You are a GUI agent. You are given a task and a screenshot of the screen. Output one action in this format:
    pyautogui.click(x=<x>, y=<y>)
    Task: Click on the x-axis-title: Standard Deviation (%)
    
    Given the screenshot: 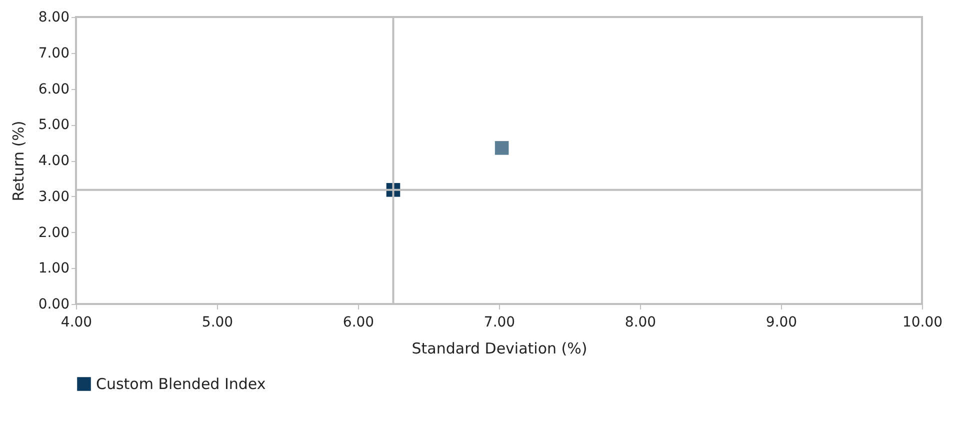 What is the action you would take?
    pyautogui.click(x=500, y=349)
    